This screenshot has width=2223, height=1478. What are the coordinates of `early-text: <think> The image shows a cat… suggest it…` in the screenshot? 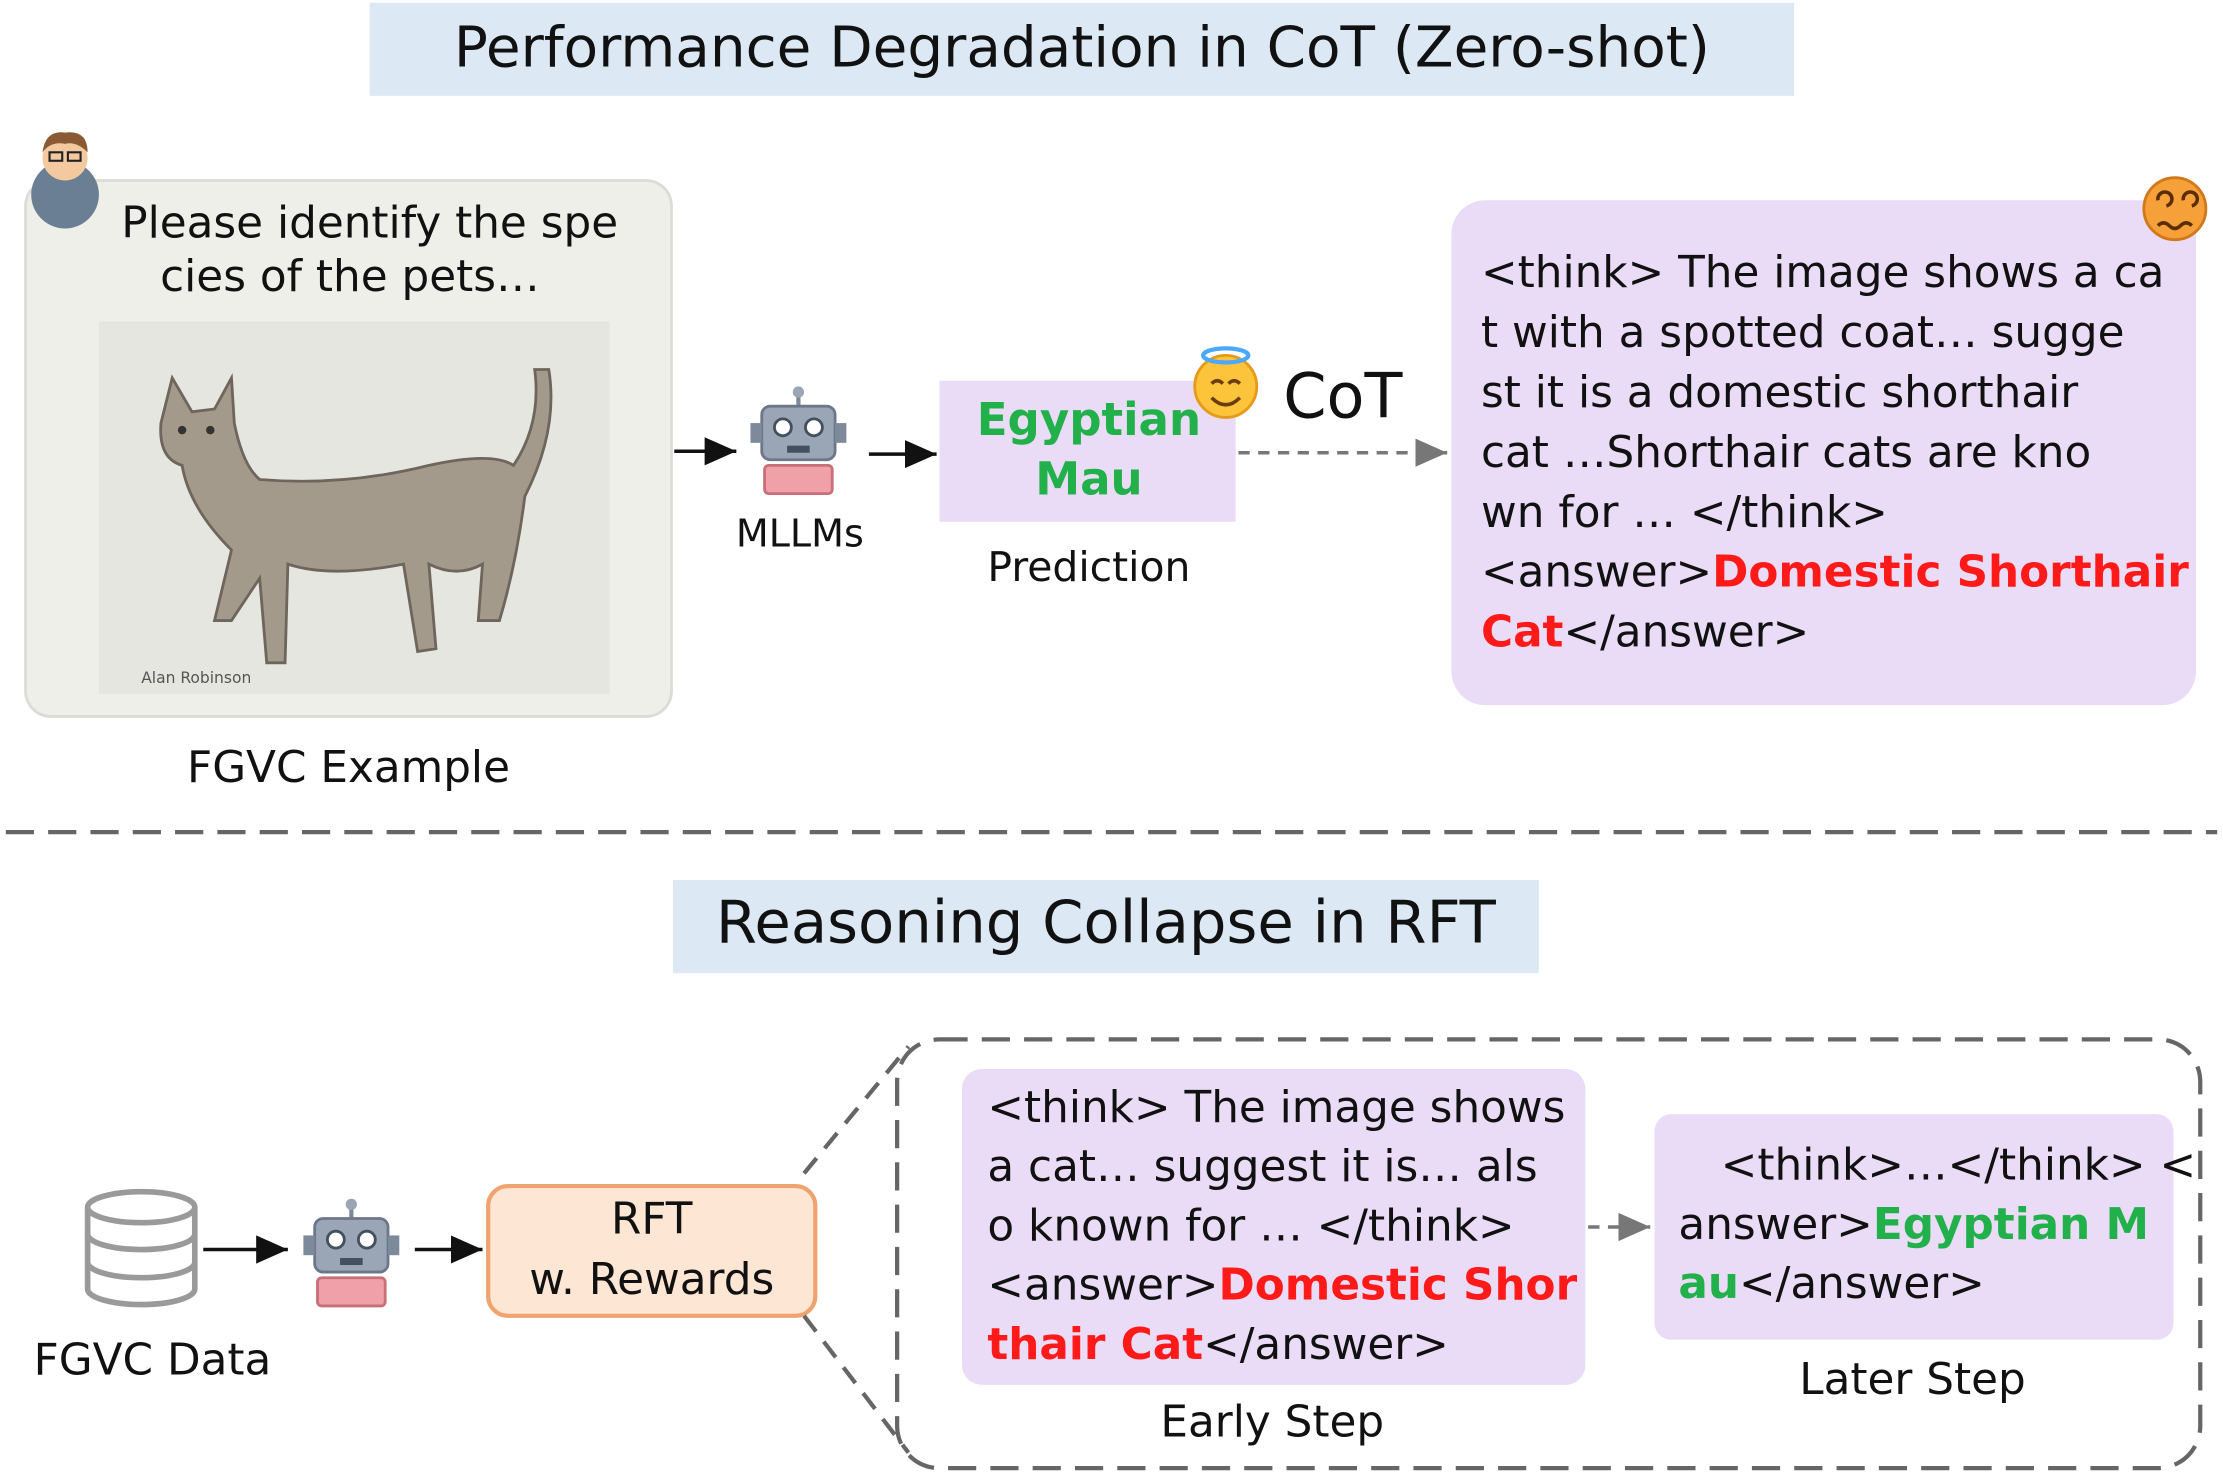 It's located at (1282, 1226).